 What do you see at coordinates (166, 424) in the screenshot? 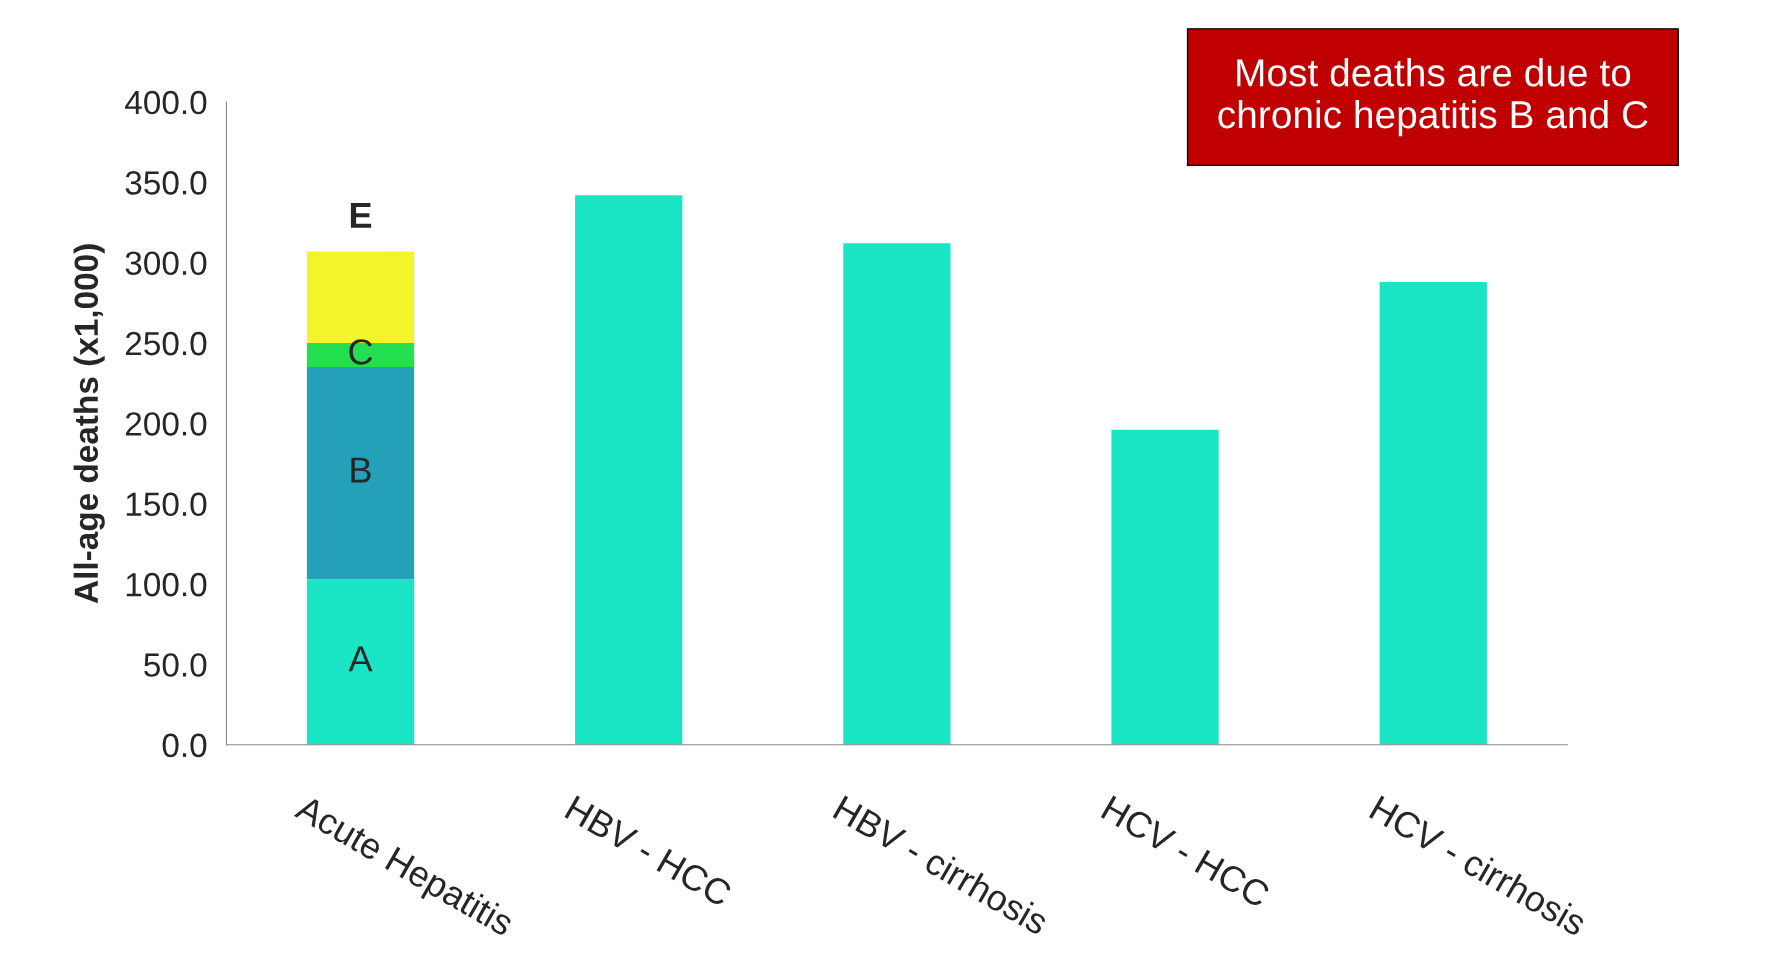
I see `y-tick-label: 200.0` at bounding box center [166, 424].